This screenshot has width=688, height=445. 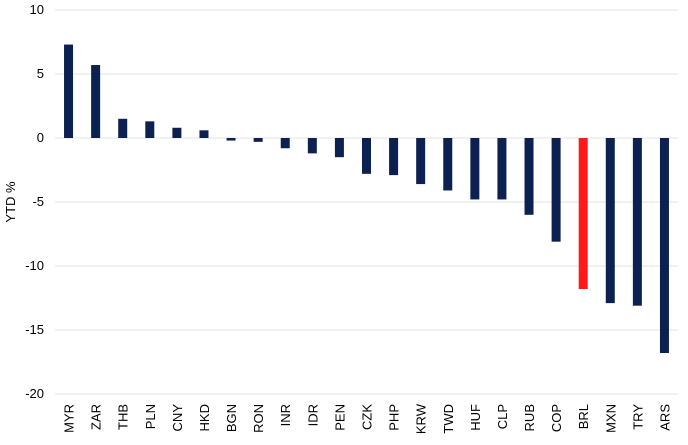 I want to click on x-tick-label: COP, so click(x=556, y=418).